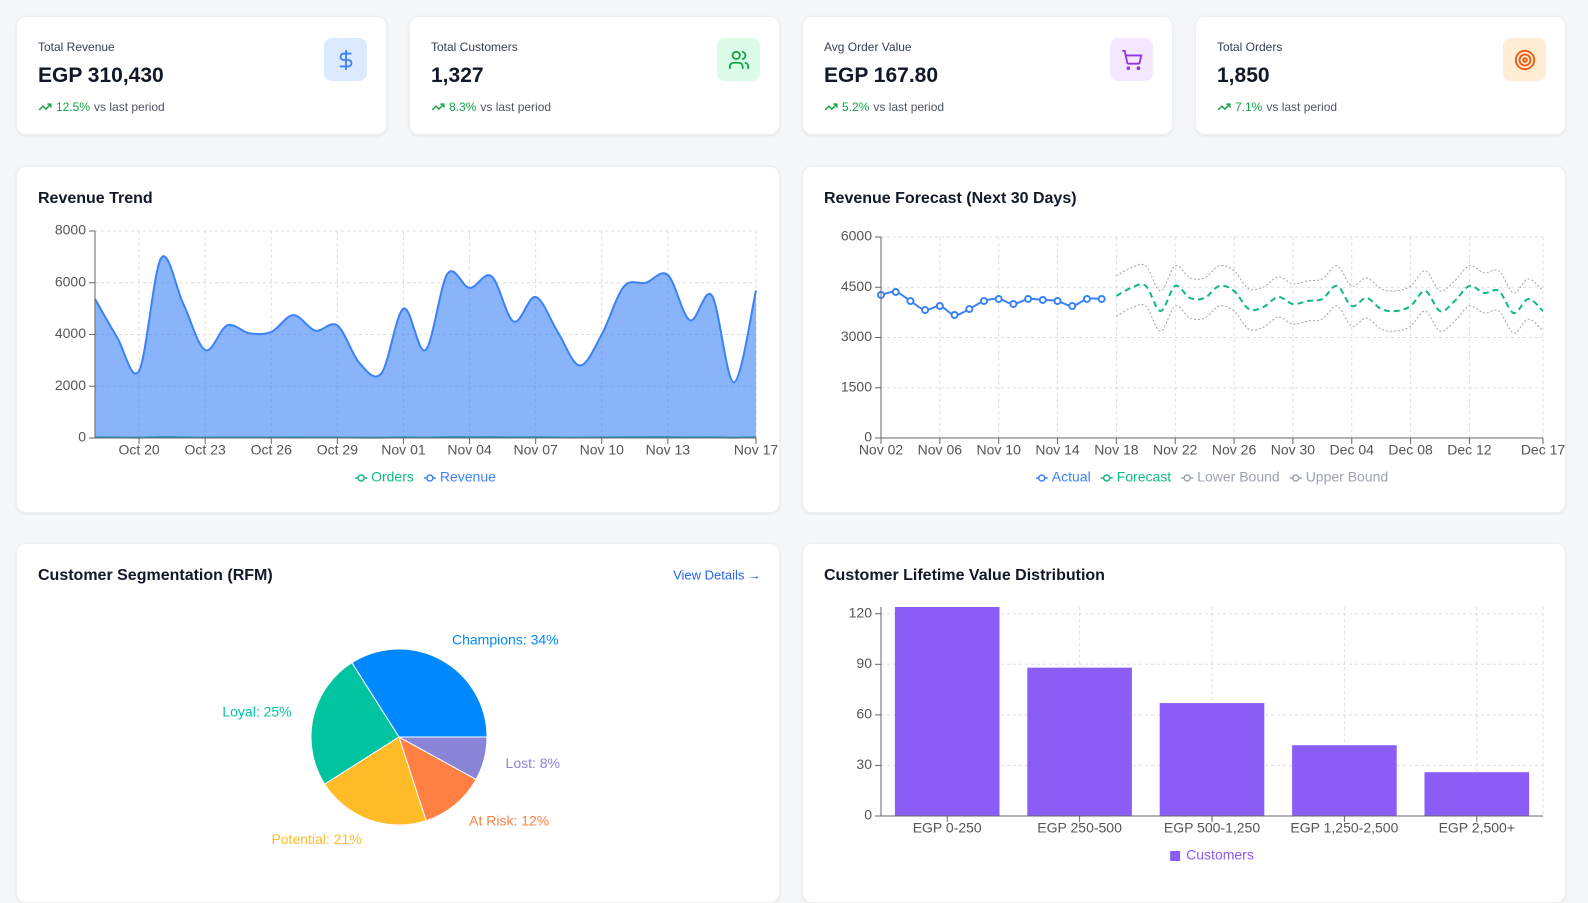 The image size is (1588, 903). Describe the element at coordinates (717, 574) in the screenshot. I see `view-details-link: View Details →` at that location.